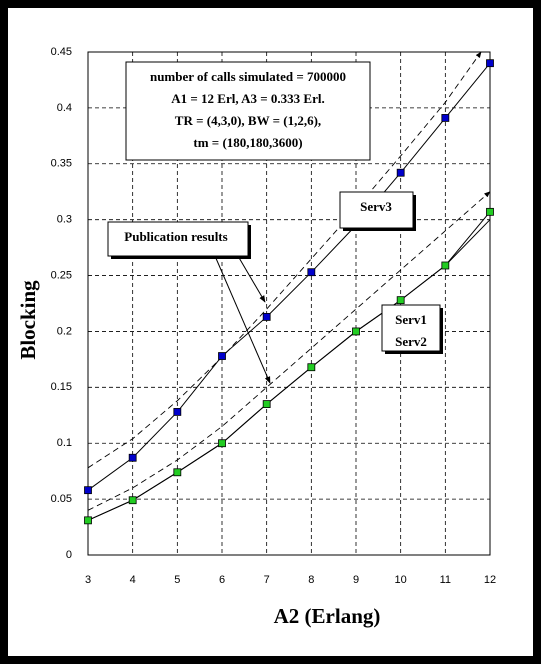 This screenshot has width=541, height=664. What do you see at coordinates (69, 555) in the screenshot?
I see `y-tick-label: 0` at bounding box center [69, 555].